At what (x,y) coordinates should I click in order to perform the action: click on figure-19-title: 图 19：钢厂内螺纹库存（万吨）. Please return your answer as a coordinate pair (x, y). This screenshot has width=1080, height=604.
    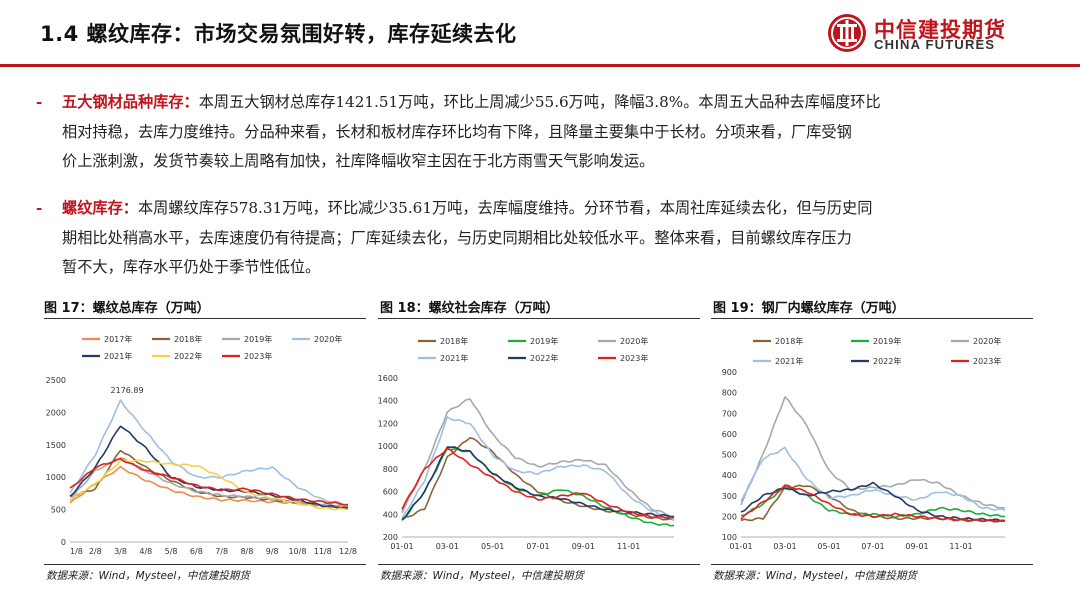
    Looking at the image, I should click on (809, 308).